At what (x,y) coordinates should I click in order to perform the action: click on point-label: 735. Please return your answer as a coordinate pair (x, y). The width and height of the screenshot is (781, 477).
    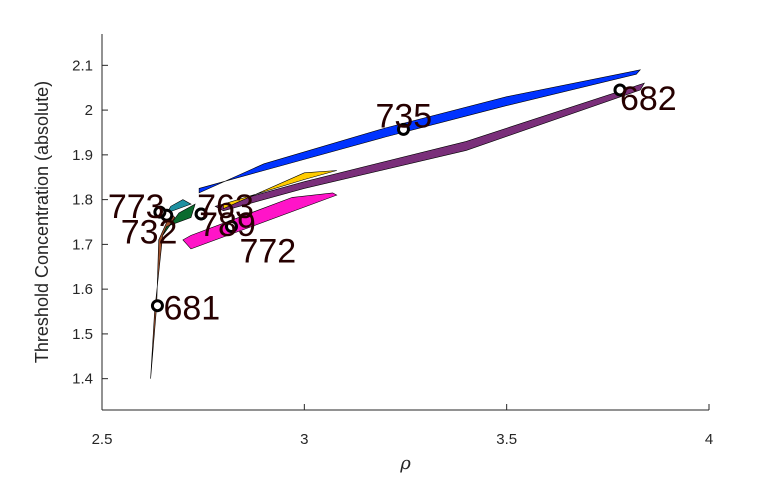
    Looking at the image, I should click on (403, 116).